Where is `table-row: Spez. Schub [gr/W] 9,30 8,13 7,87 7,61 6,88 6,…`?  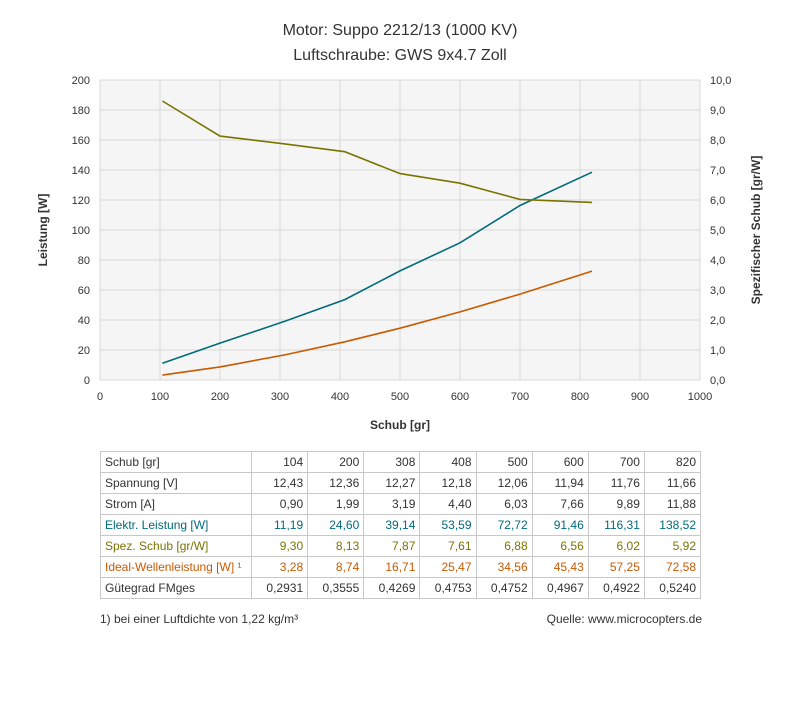
table-row: Spez. Schub [gr/W] 9,30 8,13 7,87 7,61 6,88 6,… is located at coordinates (401, 546).